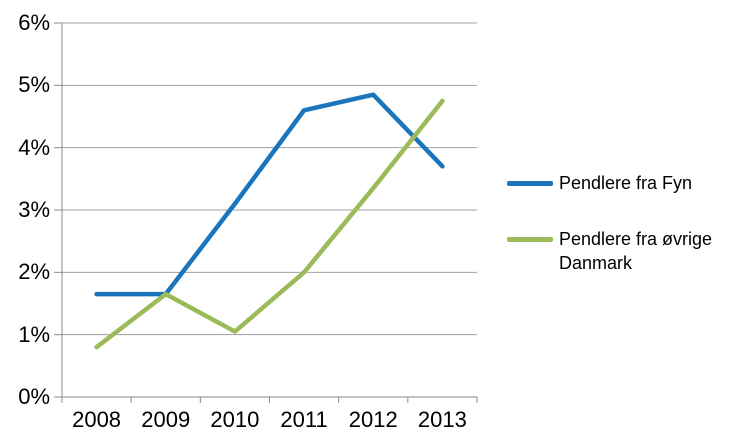 Image resolution: width=750 pixels, height=448 pixels. I want to click on legend-label-pendlere-fra-fyn: Pendlere fra Fyn, so click(626, 183).